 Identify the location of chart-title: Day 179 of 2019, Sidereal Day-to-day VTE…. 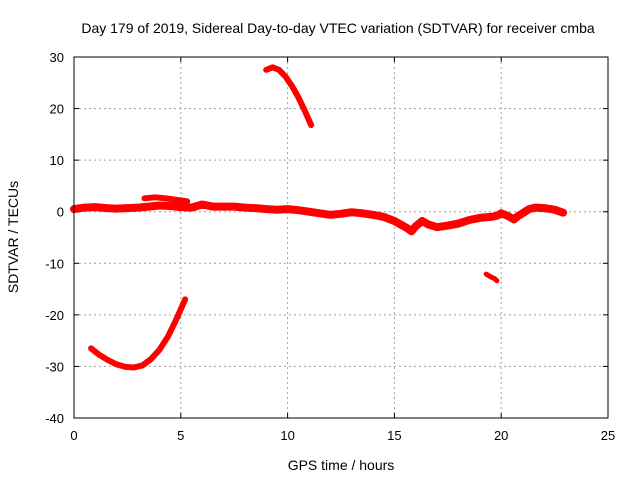
(337, 28).